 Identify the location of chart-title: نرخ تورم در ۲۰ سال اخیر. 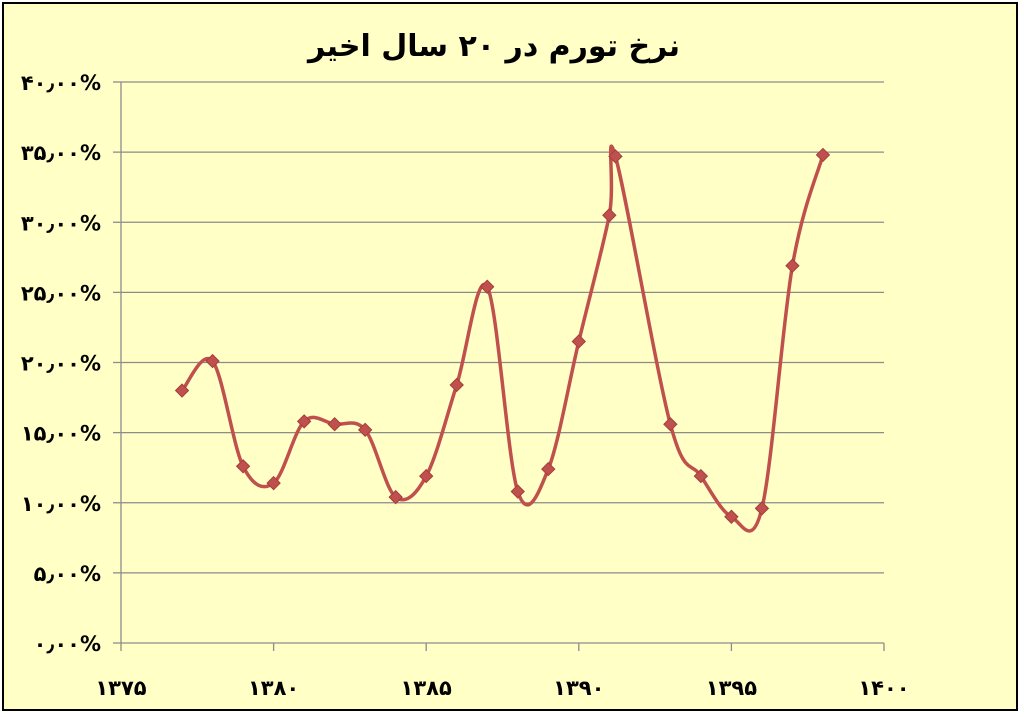
(493, 46).